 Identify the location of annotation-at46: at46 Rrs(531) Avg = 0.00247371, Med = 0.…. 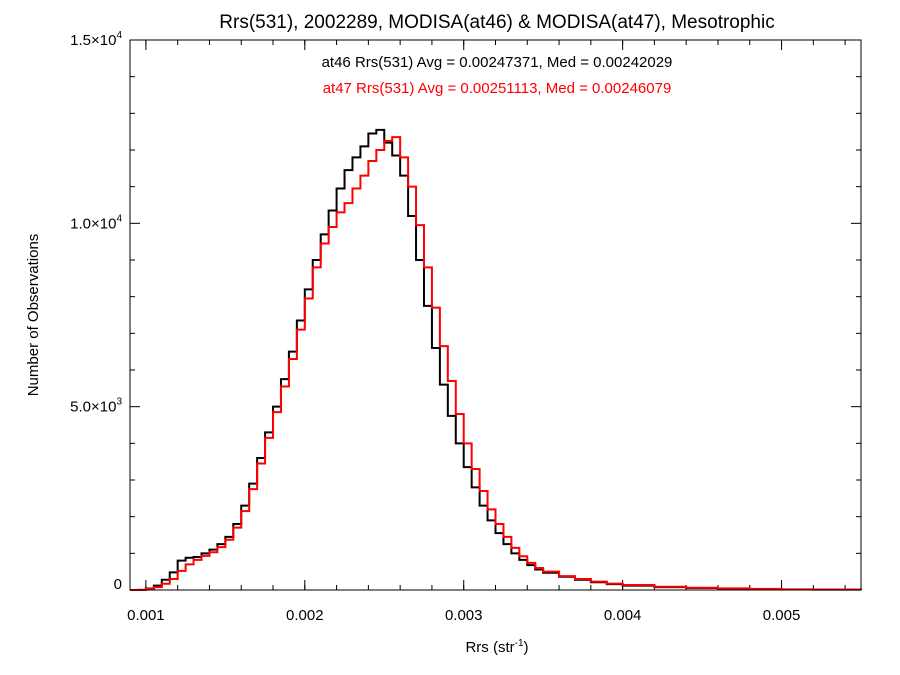
(497, 62).